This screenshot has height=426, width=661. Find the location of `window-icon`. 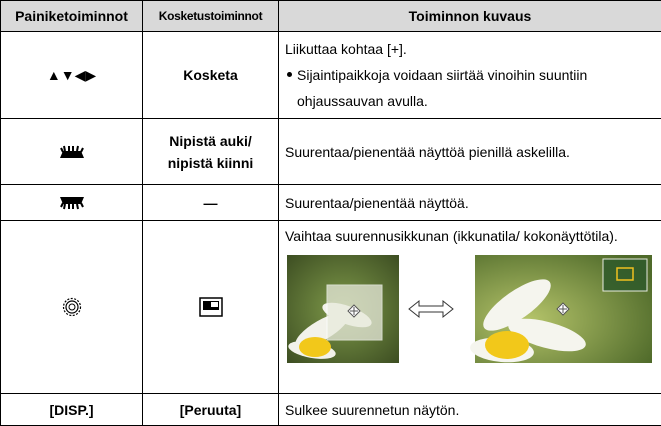

window-icon is located at coordinates (210, 307).